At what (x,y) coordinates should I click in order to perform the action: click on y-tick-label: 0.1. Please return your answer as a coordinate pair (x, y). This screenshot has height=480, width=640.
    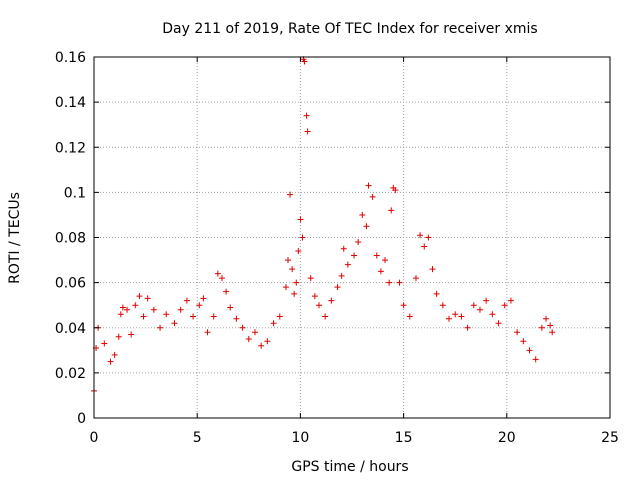
    Looking at the image, I should click on (75, 193).